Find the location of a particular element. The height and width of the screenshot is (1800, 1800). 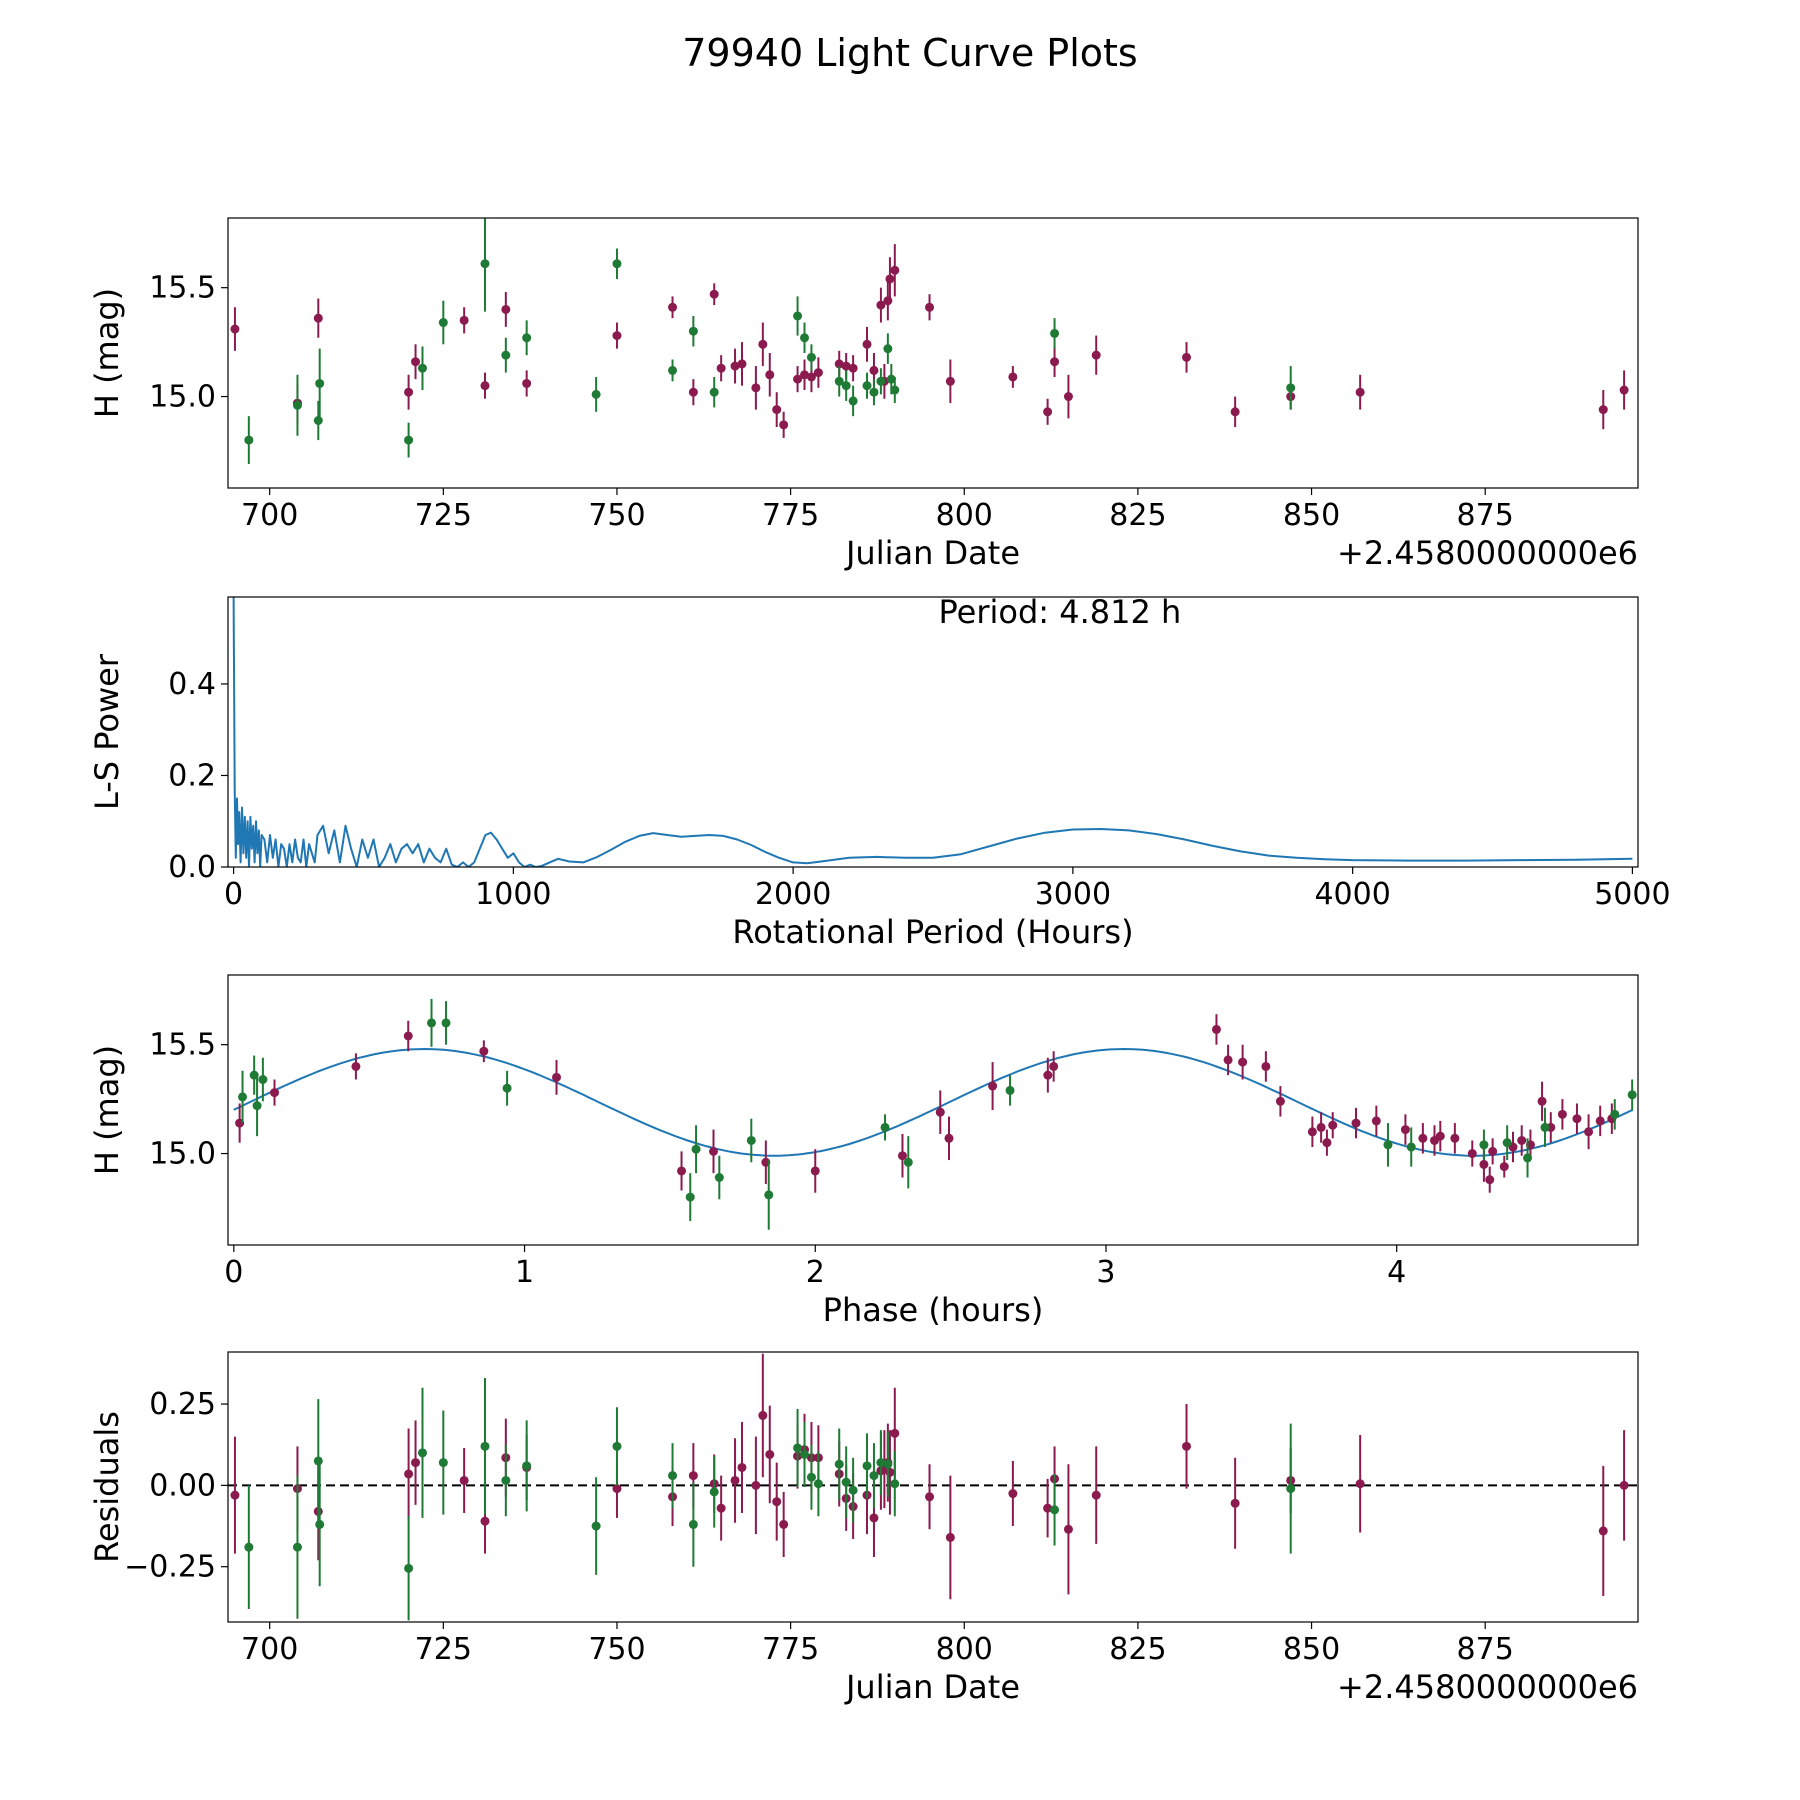

x-tick-label: 775 is located at coordinates (790, 515).